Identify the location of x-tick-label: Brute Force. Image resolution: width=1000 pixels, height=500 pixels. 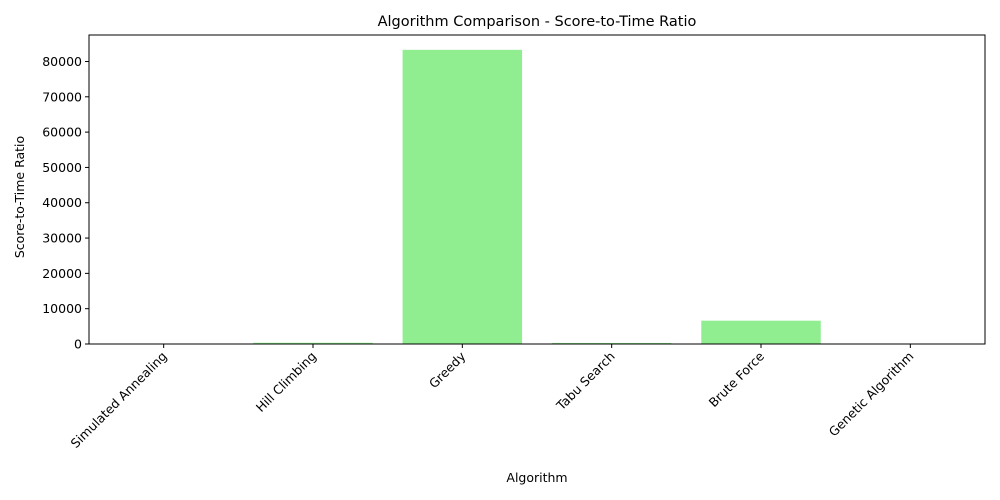
(737, 379).